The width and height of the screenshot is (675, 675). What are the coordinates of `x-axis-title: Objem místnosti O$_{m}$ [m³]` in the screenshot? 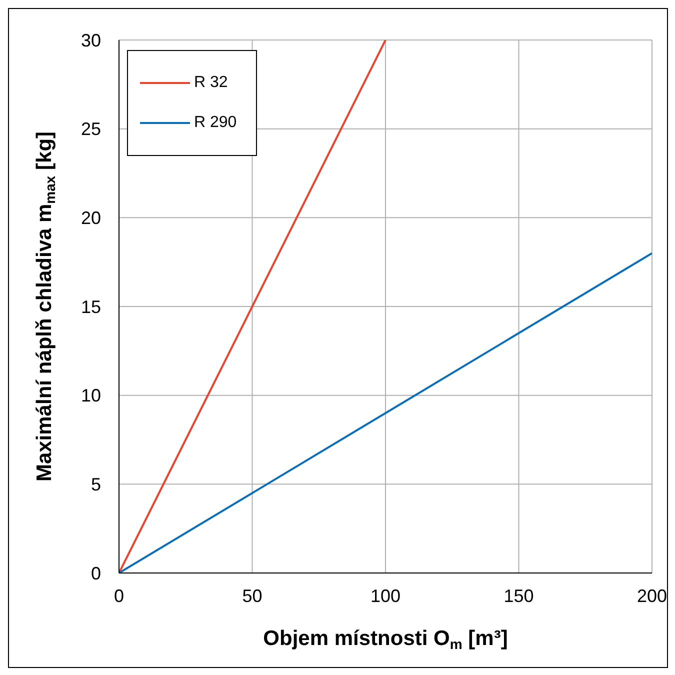 It's located at (385, 639).